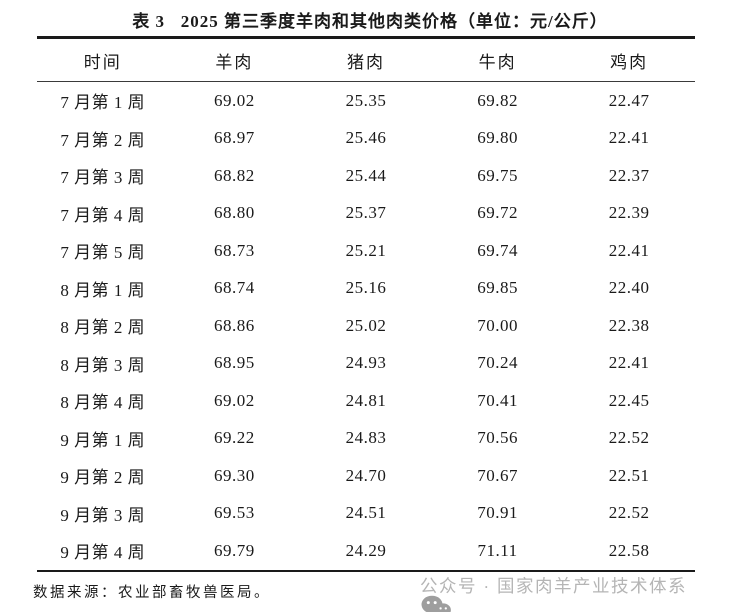 Image resolution: width=740 pixels, height=612 pixels. What do you see at coordinates (103, 103) in the screenshot?
I see `week-label-cell: 7 月第 1 周` at bounding box center [103, 103].